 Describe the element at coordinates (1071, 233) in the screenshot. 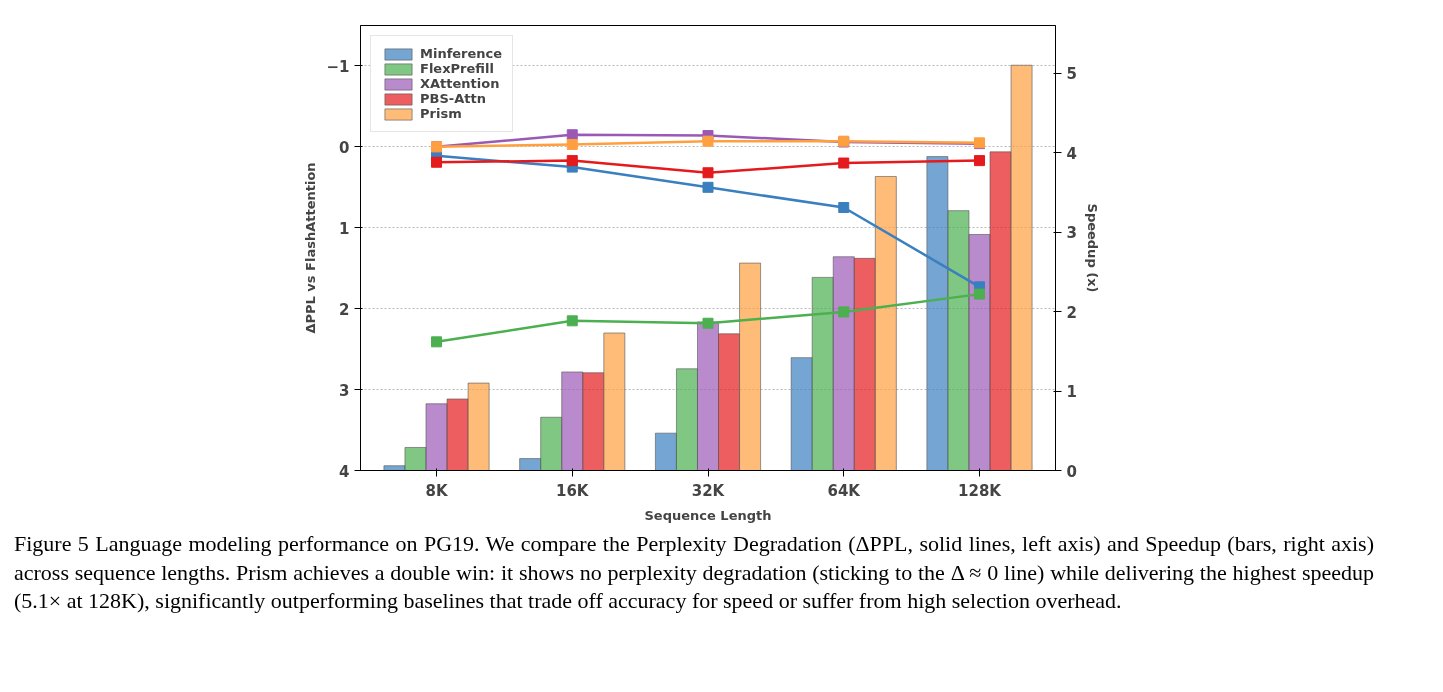

I see `y2-tick-label: 3` at that location.